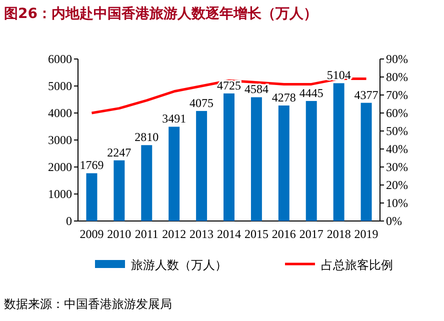 The image size is (444, 321). I want to click on x-tick-label: 2012, so click(174, 234).